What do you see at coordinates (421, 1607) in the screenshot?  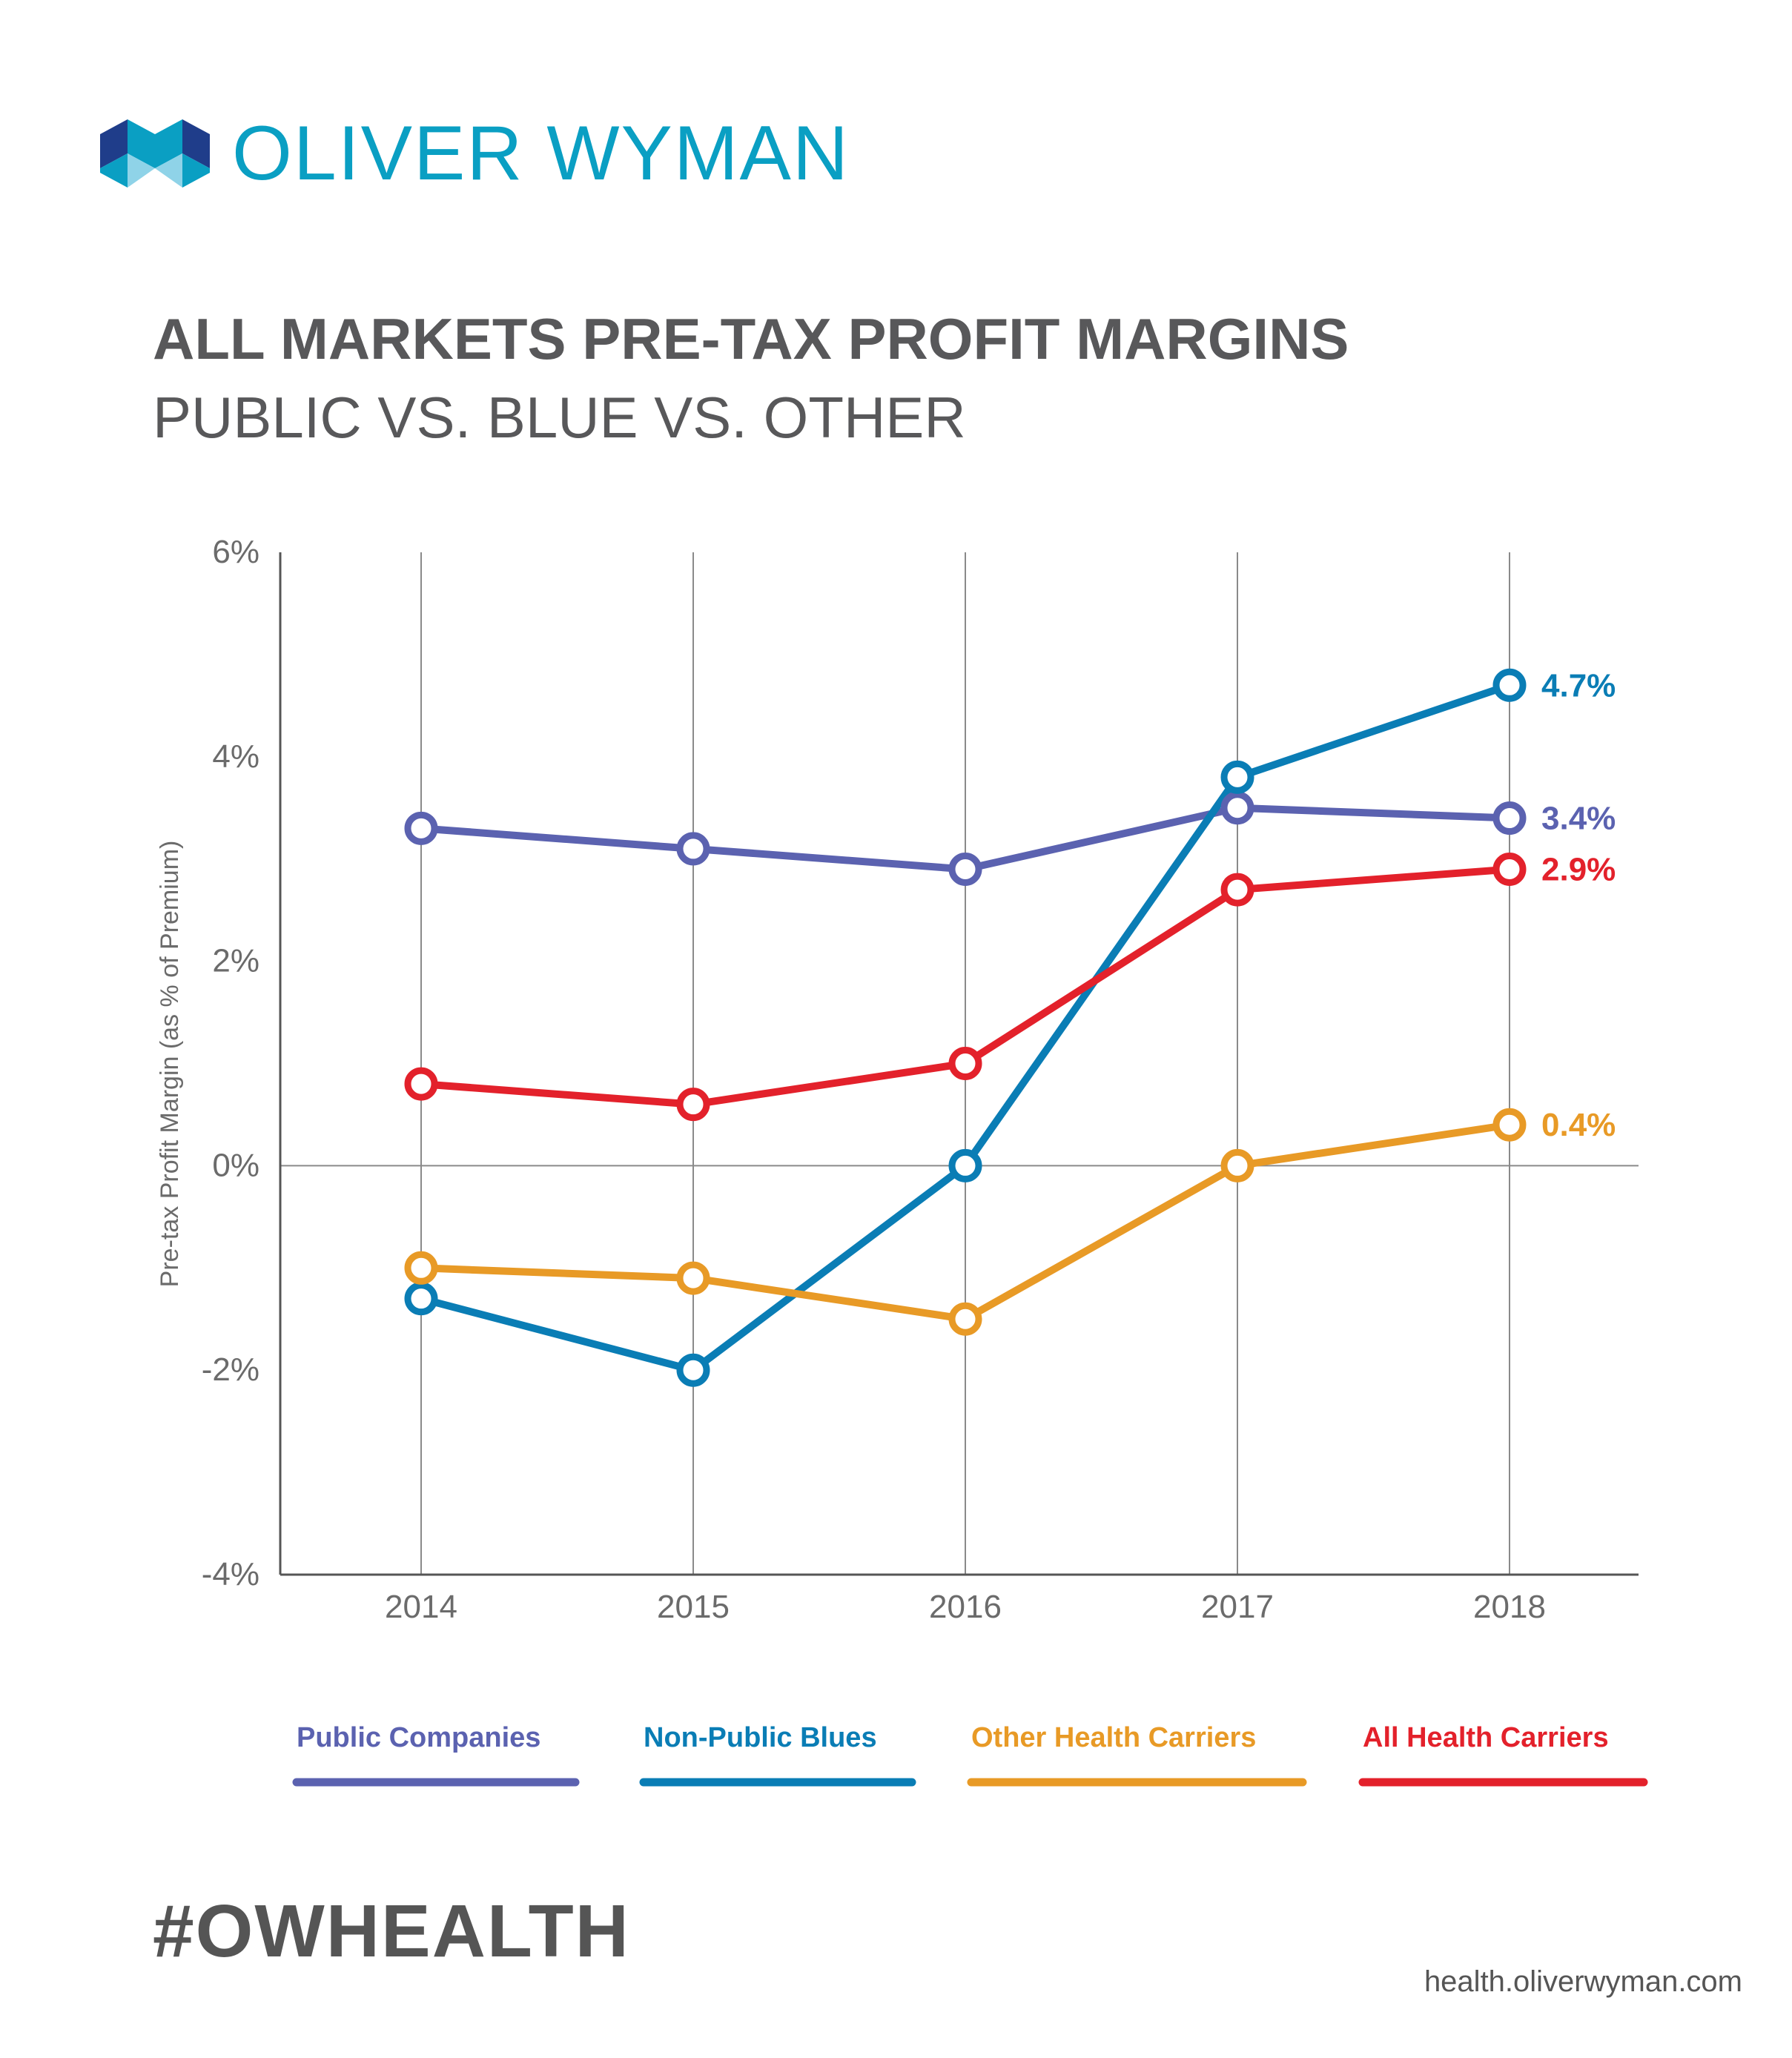 I see `x-tick-label: 2014` at bounding box center [421, 1607].